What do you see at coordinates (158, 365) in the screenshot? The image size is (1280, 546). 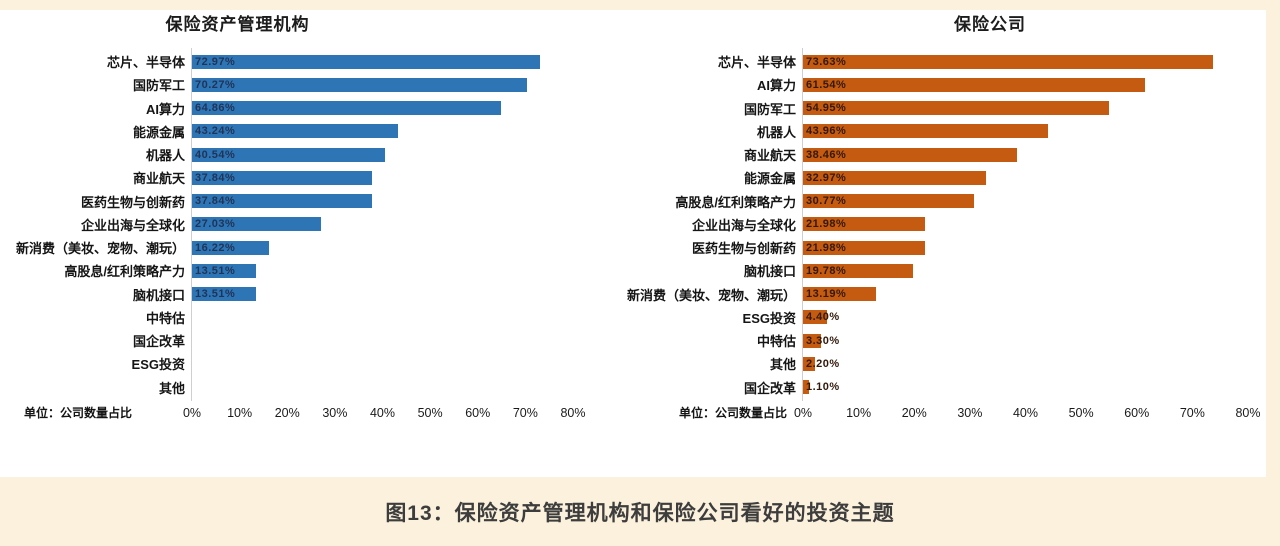 I see `category-label: ESG投资` at bounding box center [158, 365].